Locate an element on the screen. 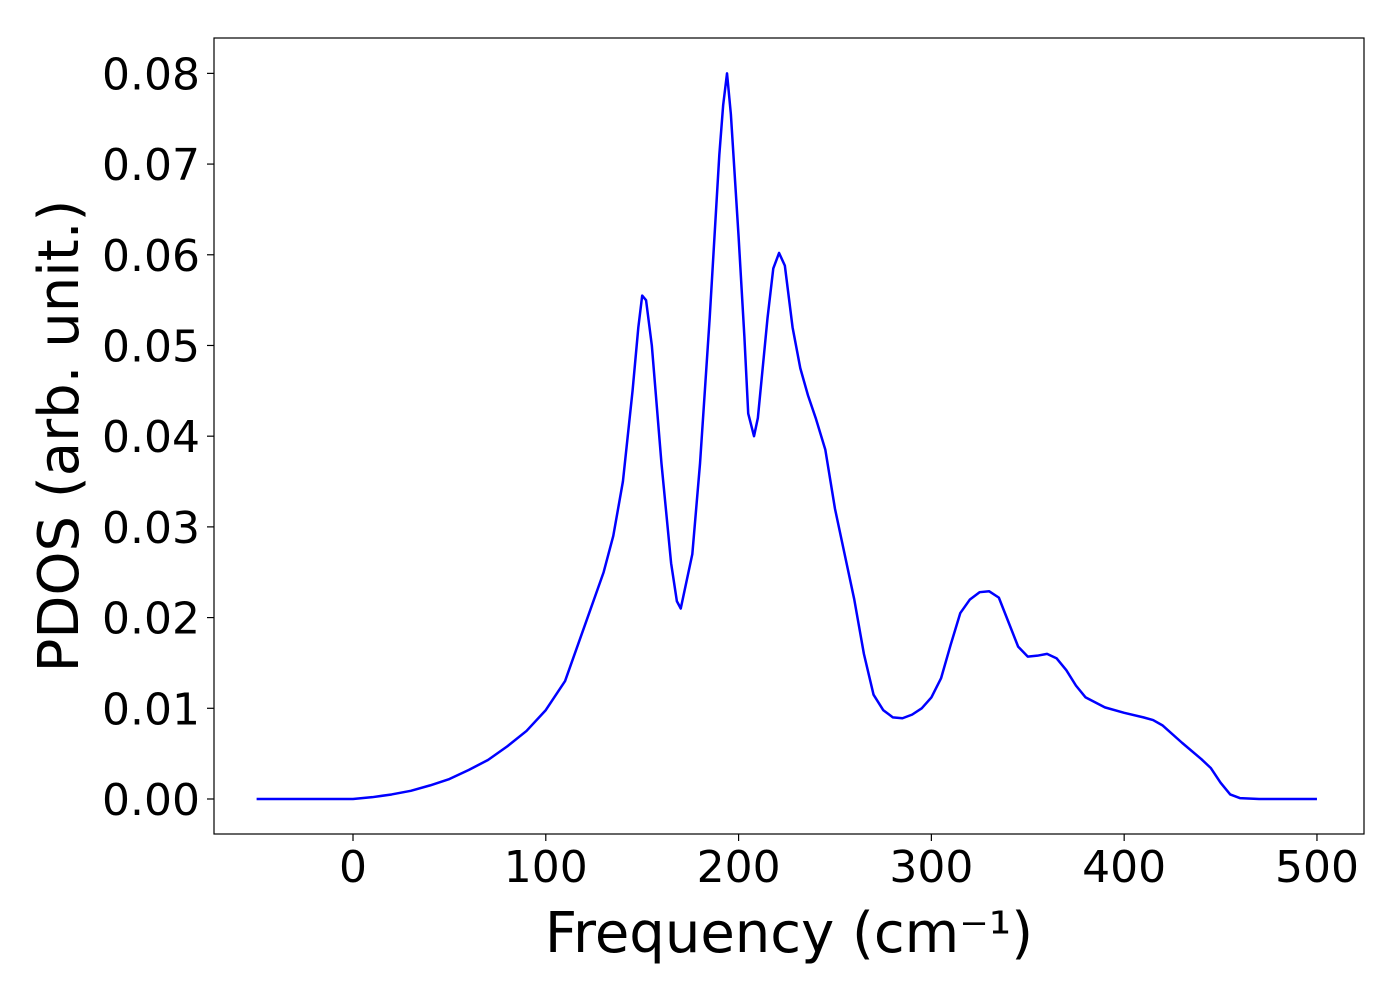 This screenshot has height=1004, width=1400. y-tick-label: 0.06 is located at coordinates (151, 256).